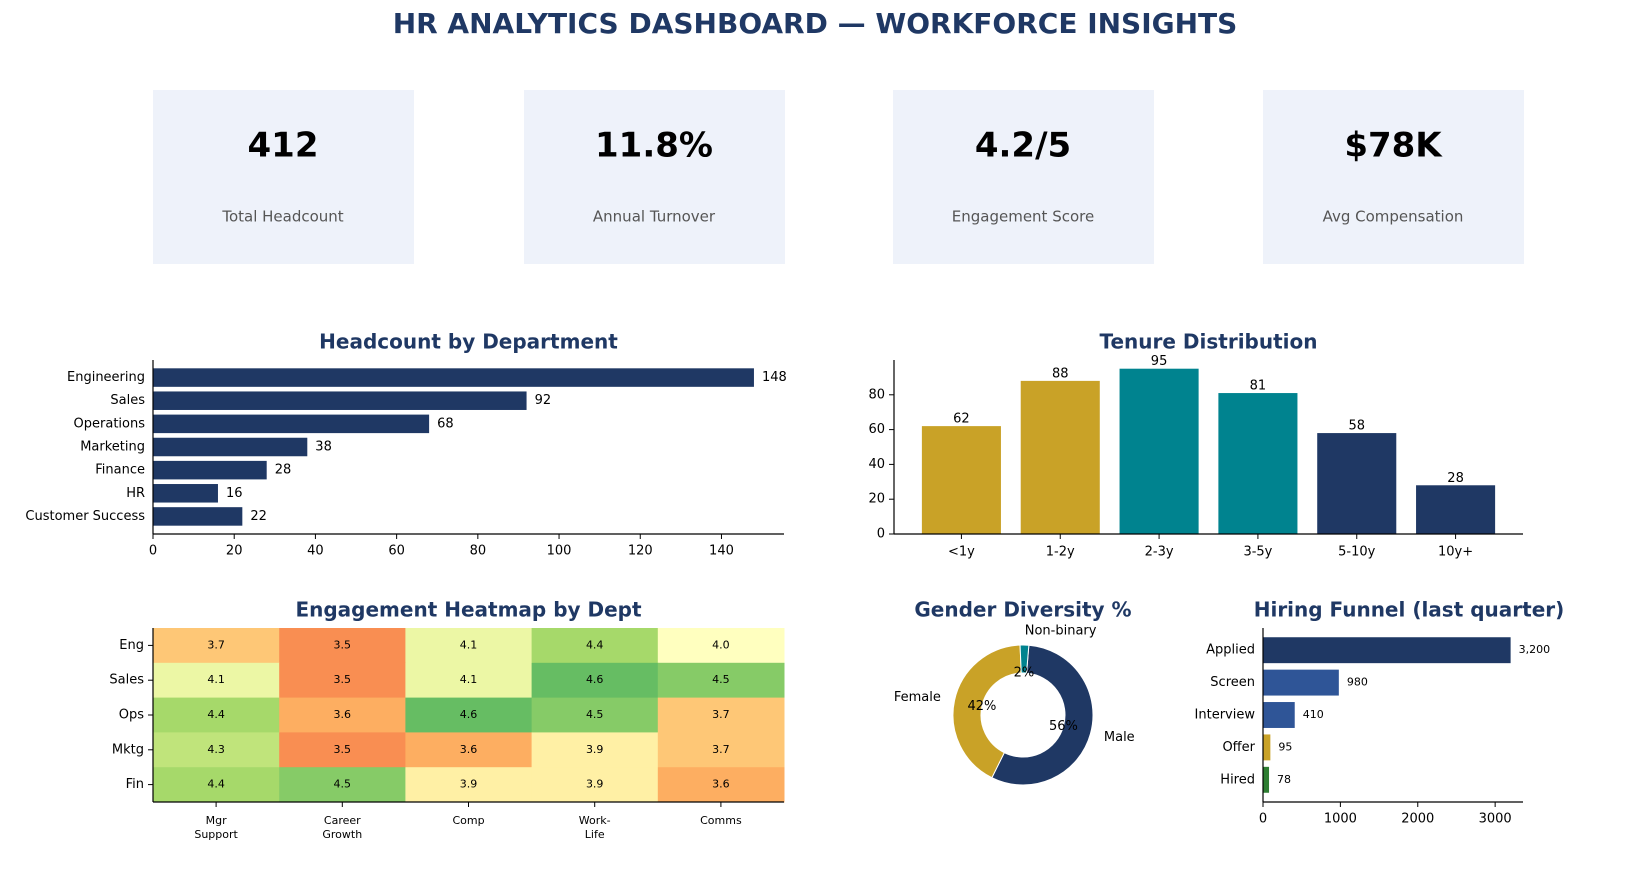 The width and height of the screenshot is (1625, 885). I want to click on cell-label: 4.0, so click(721, 644).